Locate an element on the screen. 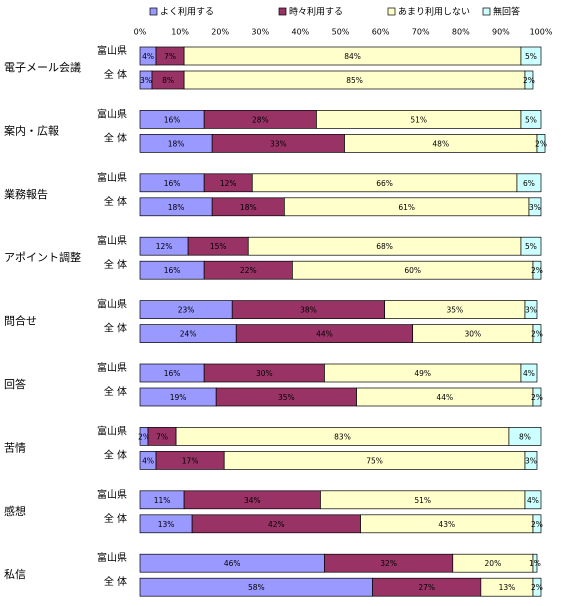 This screenshot has width=565, height=606. value-label: 83% is located at coordinates (342, 436).